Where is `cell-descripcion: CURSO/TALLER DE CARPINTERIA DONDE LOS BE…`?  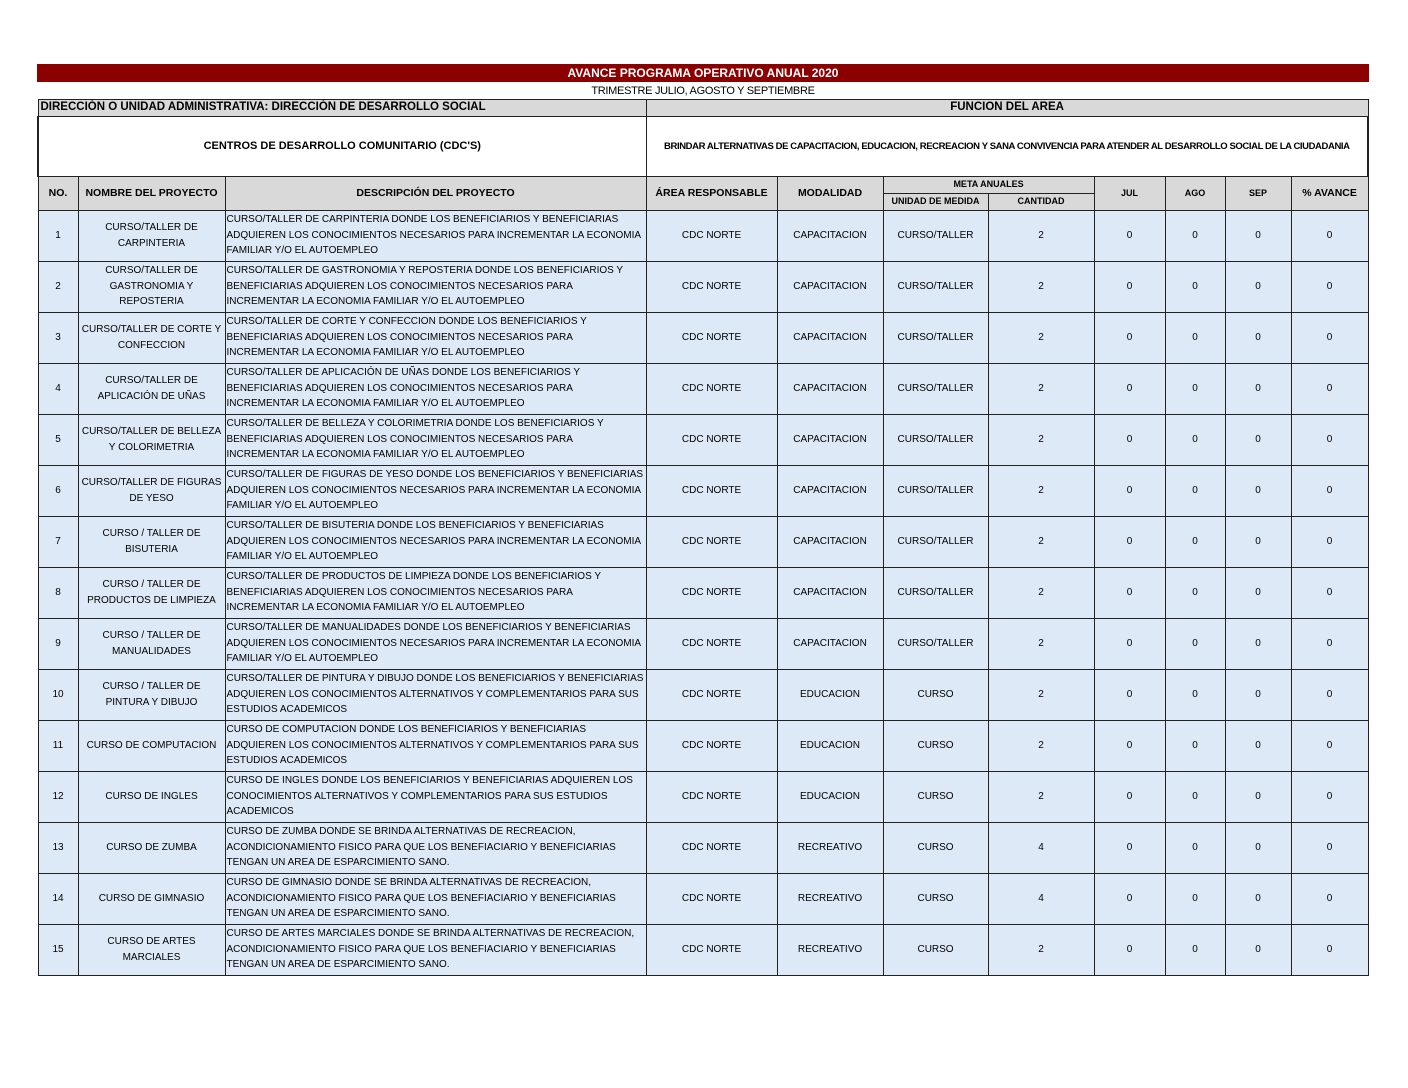 cell-descripcion: CURSO/TALLER DE CARPINTERIA DONDE LOS BE… is located at coordinates (435, 235).